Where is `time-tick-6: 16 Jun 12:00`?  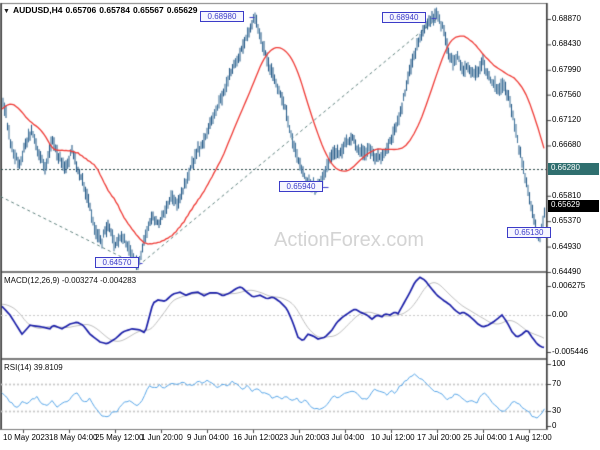
time-tick-6: 16 Jun 12:00 is located at coordinates (256, 437).